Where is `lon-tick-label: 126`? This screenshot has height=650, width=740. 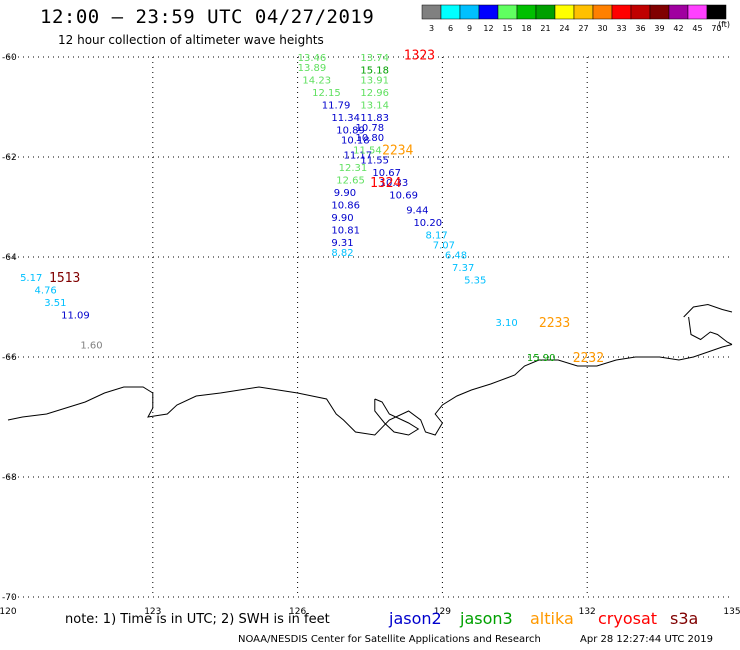
lon-tick-label: 126 is located at coordinates (297, 612).